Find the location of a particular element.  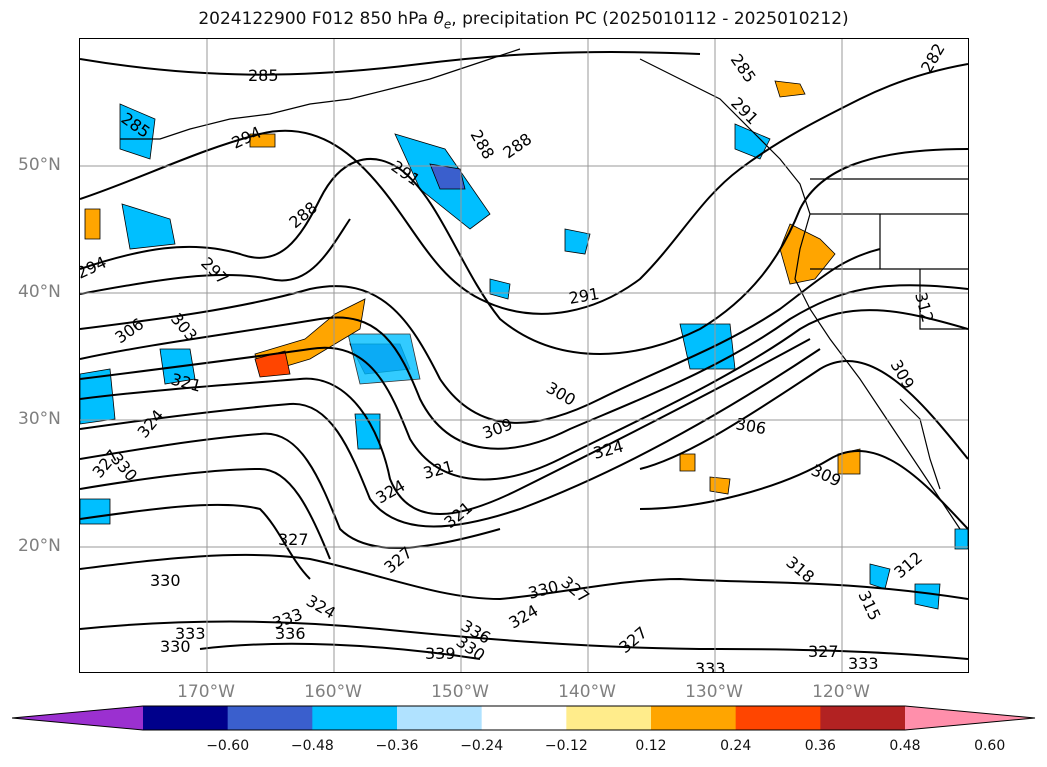

lon-label-120w: 120°W is located at coordinates (841, 692).